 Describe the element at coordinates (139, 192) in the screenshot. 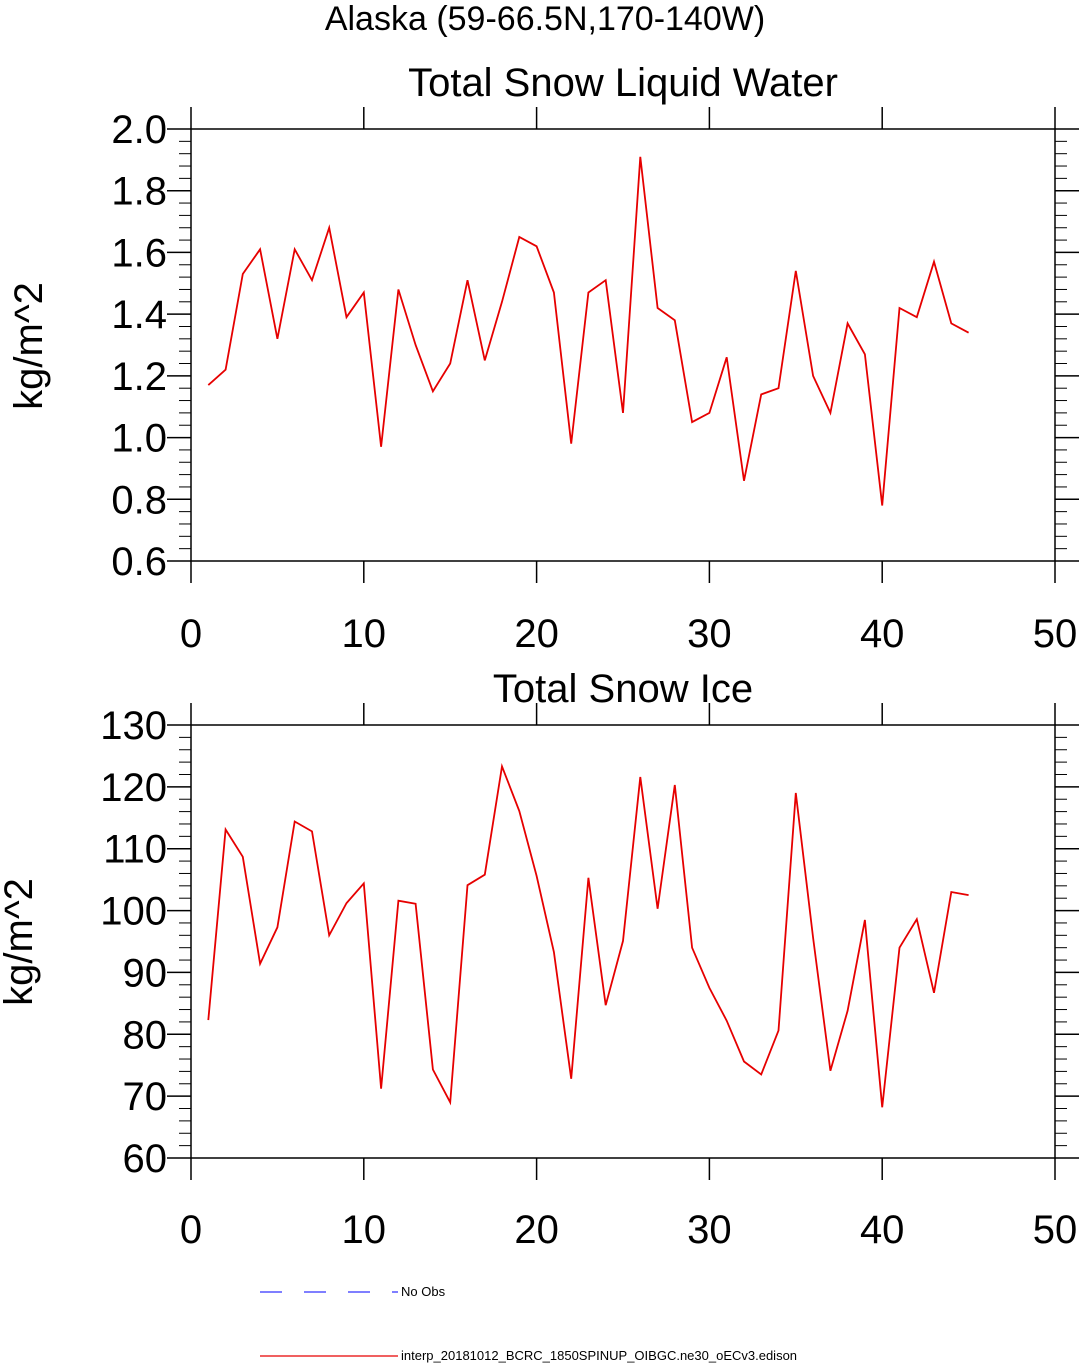

I see `y-tick-label: 1.8` at that location.